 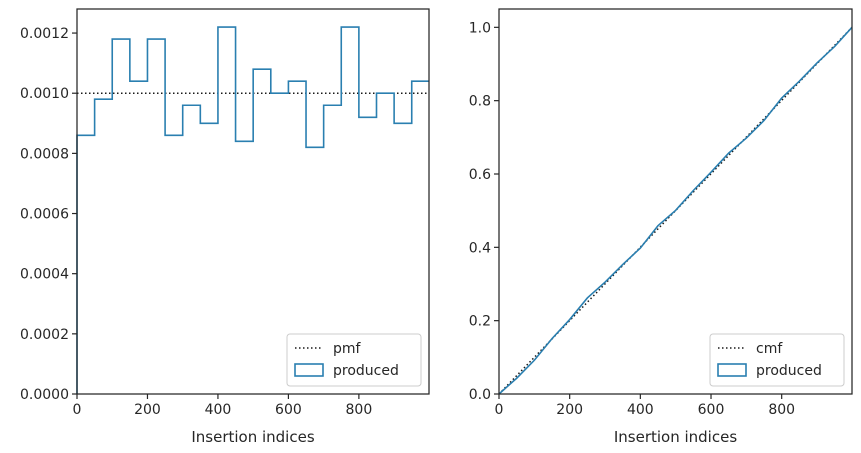 I want to click on y-tick-label: 0.2, so click(x=480, y=322).